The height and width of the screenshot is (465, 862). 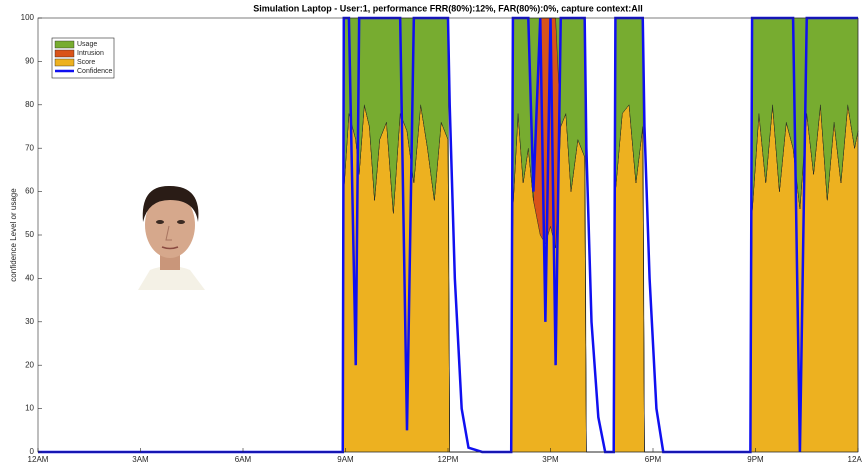 What do you see at coordinates (140, 459) in the screenshot?
I see `x-tick-label: 3AM` at bounding box center [140, 459].